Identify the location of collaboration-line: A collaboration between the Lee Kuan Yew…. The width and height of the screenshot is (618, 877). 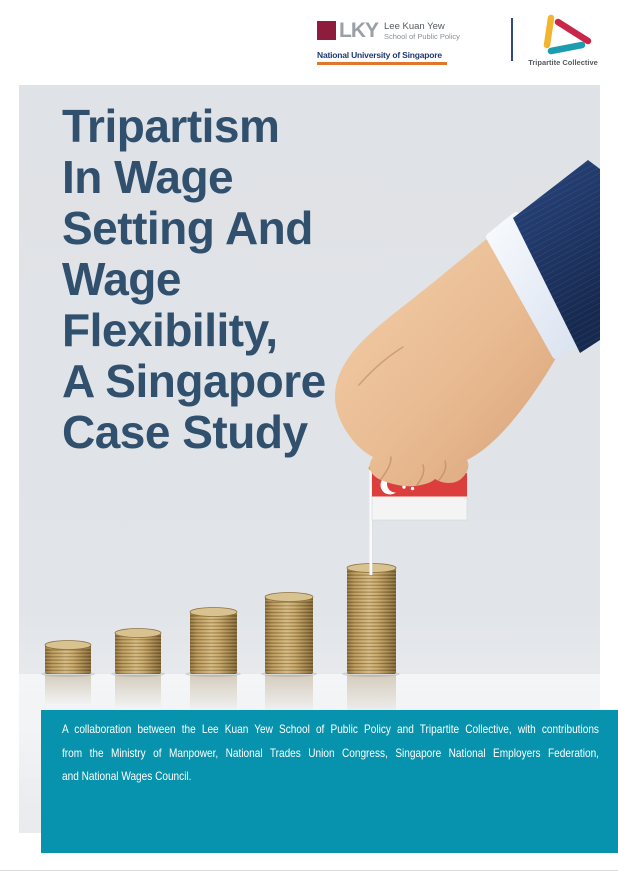
(330, 729).